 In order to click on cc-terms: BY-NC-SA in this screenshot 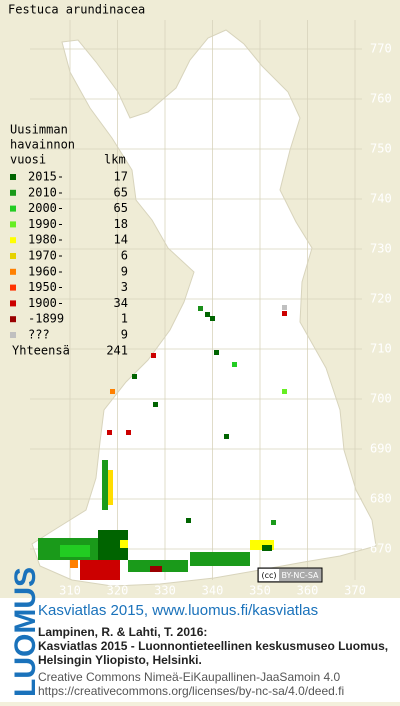, I will do `click(300, 575)`.